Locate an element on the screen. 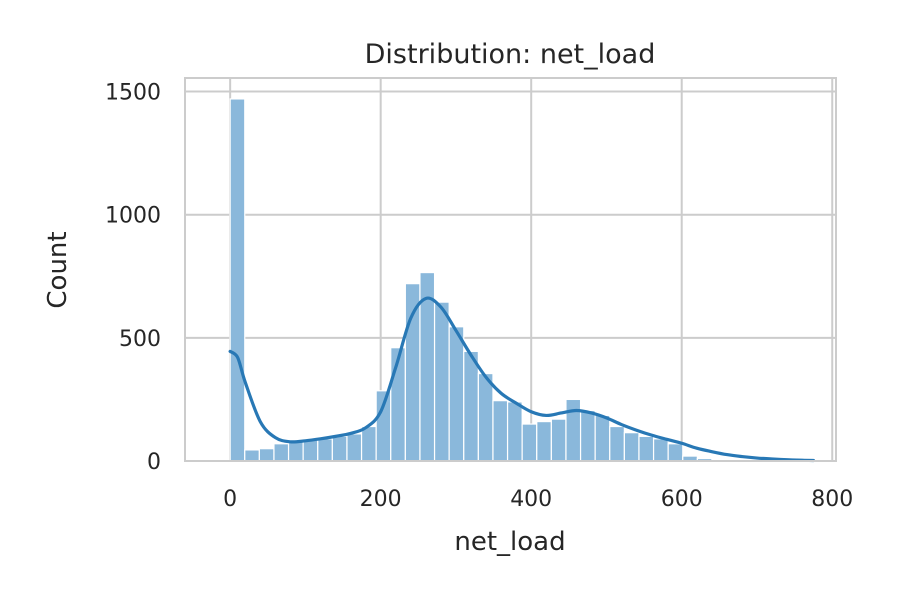 This screenshot has height=600, width=900. y-axis-label: Count is located at coordinates (58, 269).